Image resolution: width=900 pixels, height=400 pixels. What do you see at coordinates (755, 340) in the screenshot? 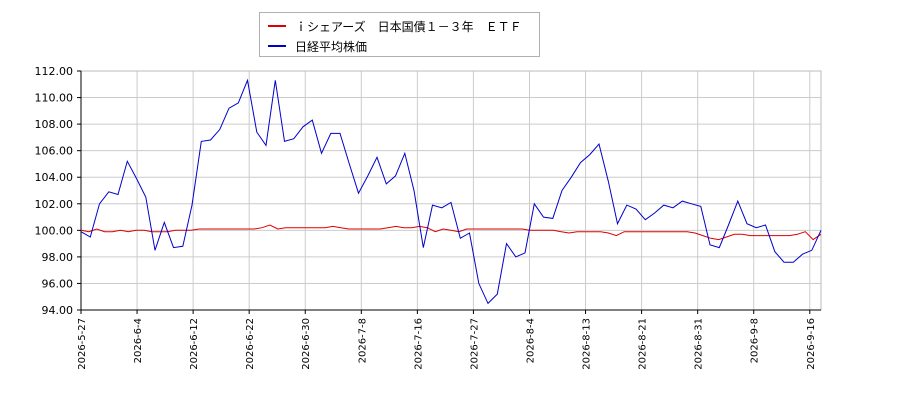
I see `x-tick-label: 2026-9-8` at bounding box center [755, 340].